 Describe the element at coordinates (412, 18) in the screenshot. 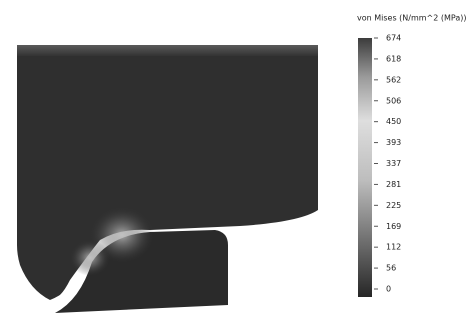

I see `legend-title: von Mises (N/mm^2 (MPa))` at that location.